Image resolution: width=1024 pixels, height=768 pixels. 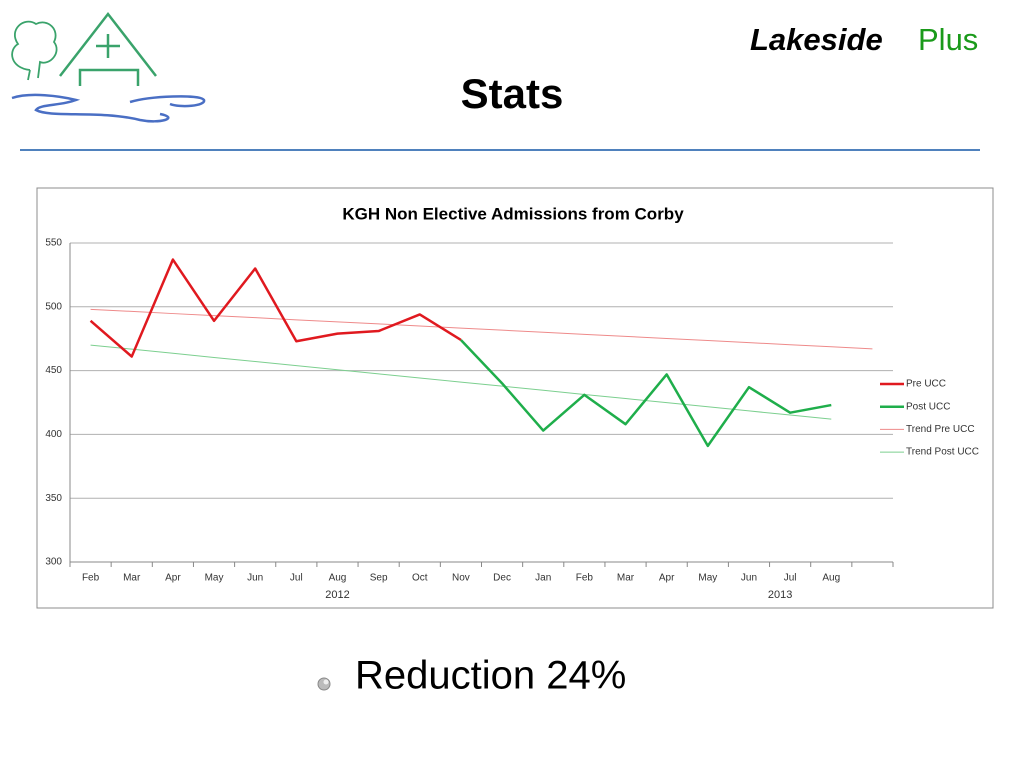 I want to click on legend-label: Post UCC, so click(x=928, y=406).